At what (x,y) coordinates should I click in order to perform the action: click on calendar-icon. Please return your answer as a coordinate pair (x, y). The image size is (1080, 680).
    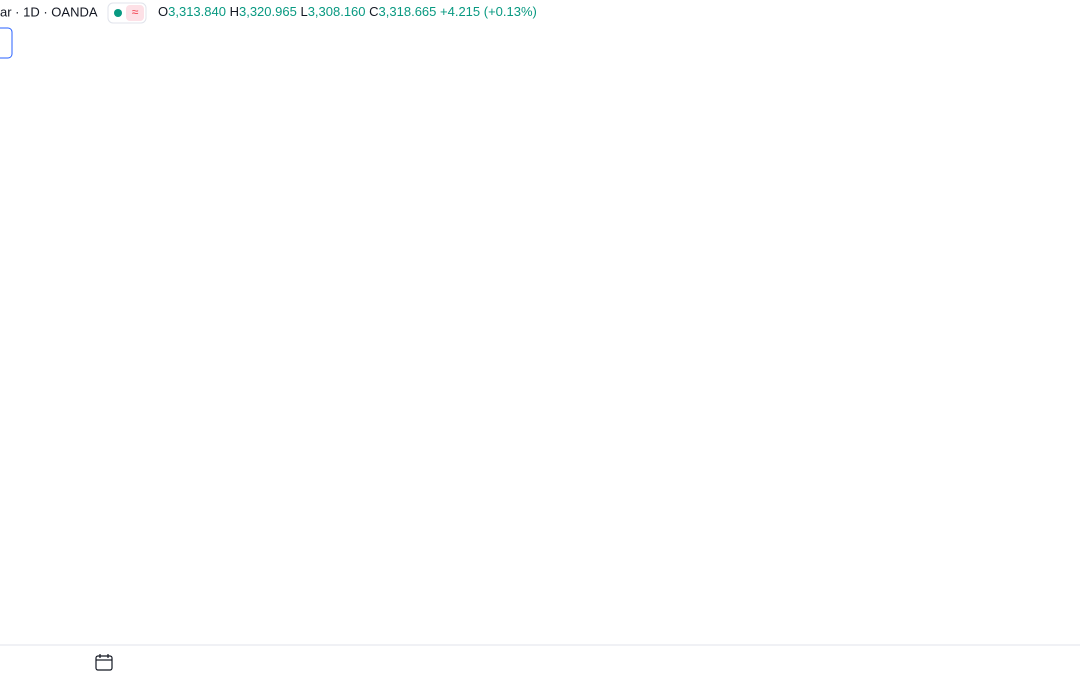
    Looking at the image, I should click on (104, 662).